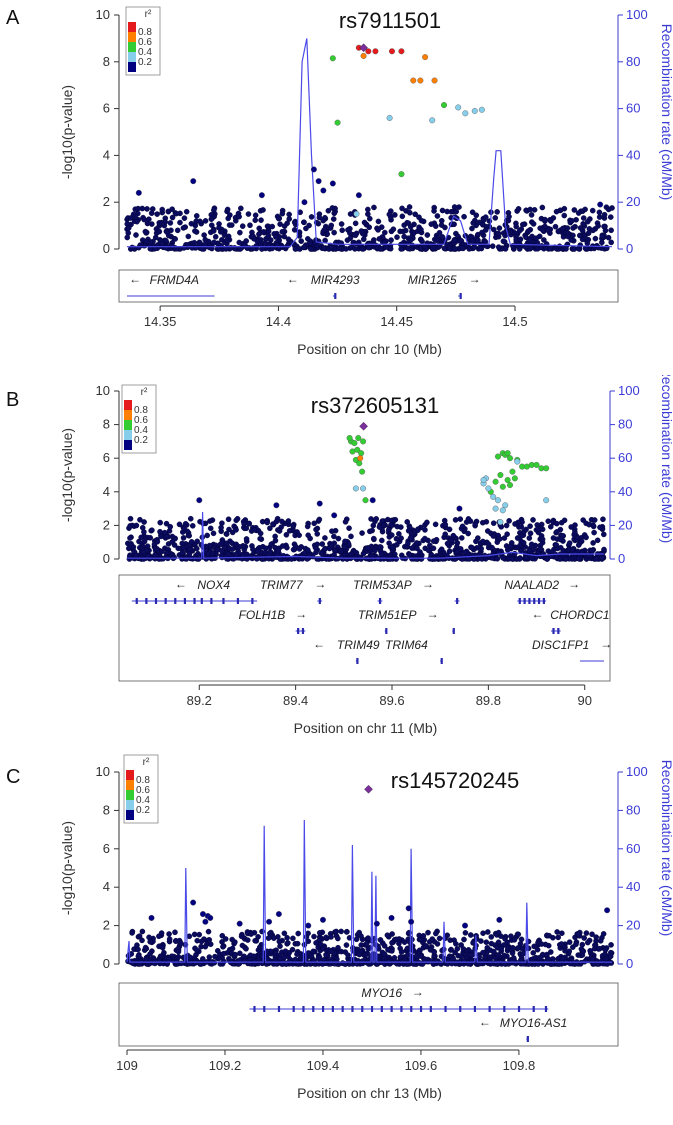 The image size is (673, 1125). What do you see at coordinates (418, 992) in the screenshot?
I see `gene-direction-arrow: →` at bounding box center [418, 992].